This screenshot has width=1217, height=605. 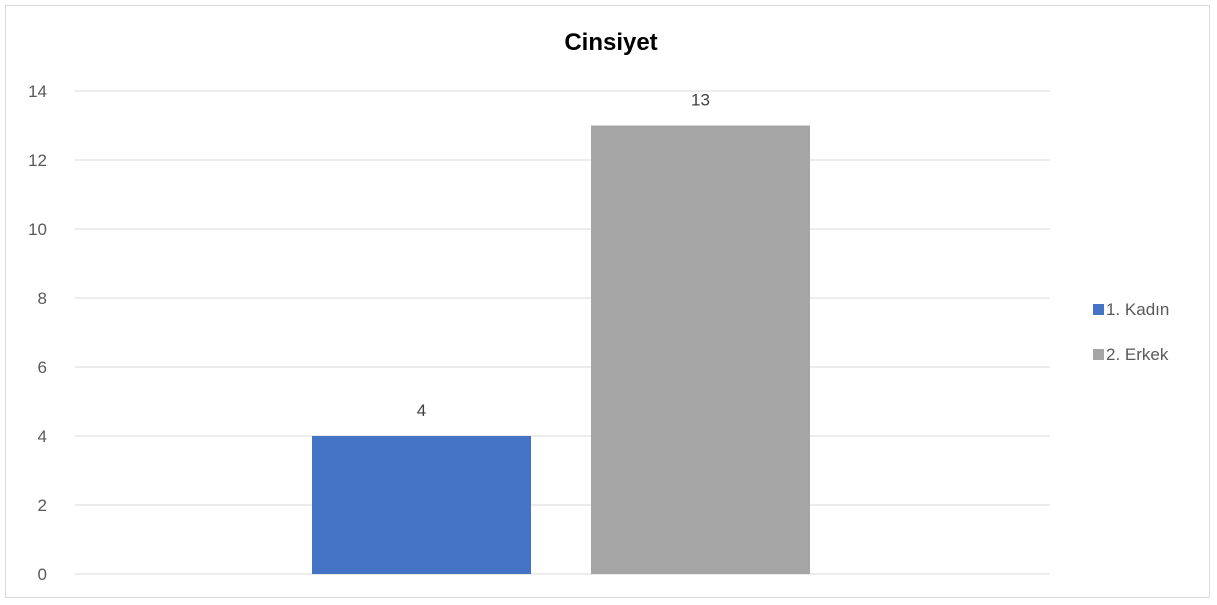 I want to click on legend: 1. Kadın 2. Erkek, so click(x=1131, y=332).